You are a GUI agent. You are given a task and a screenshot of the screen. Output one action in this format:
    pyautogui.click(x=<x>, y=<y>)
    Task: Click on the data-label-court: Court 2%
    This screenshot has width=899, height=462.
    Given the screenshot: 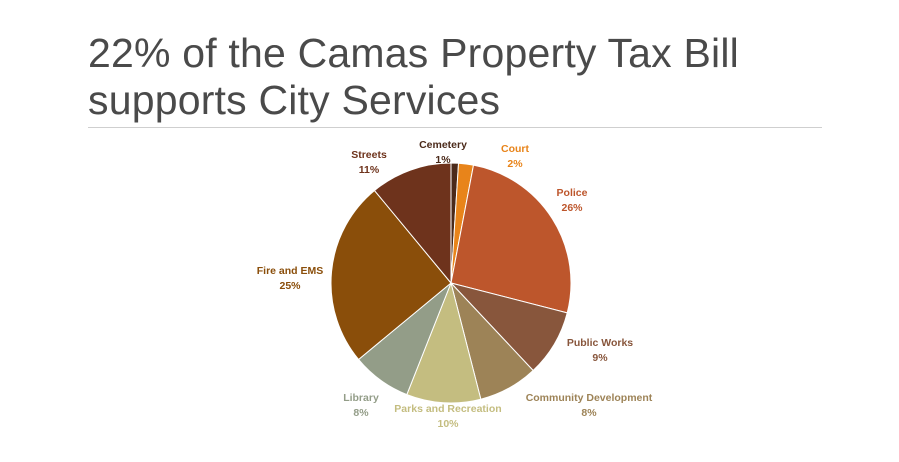 What is the action you would take?
    pyautogui.click(x=515, y=156)
    